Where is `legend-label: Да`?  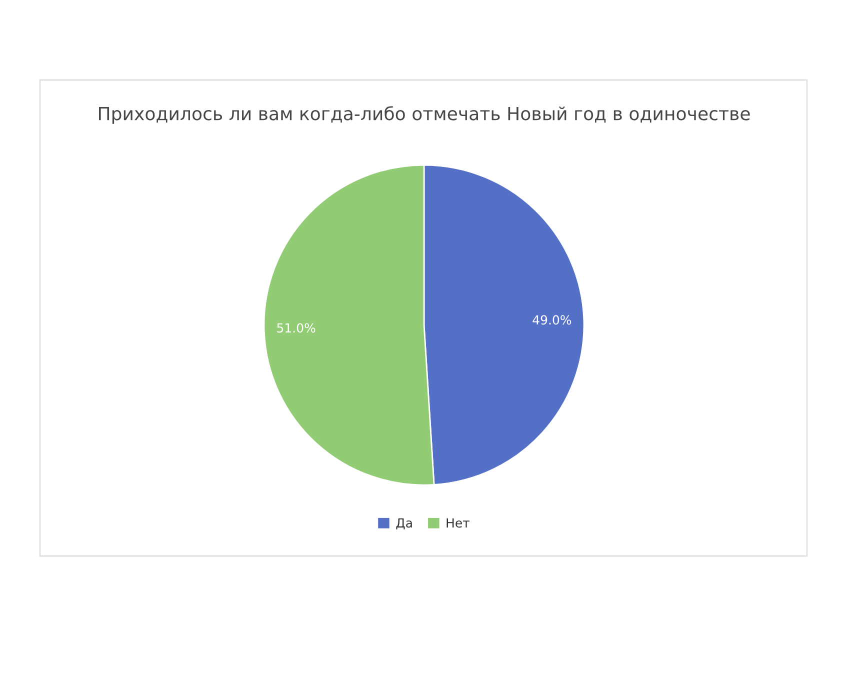 legend-label: Да is located at coordinates (404, 524).